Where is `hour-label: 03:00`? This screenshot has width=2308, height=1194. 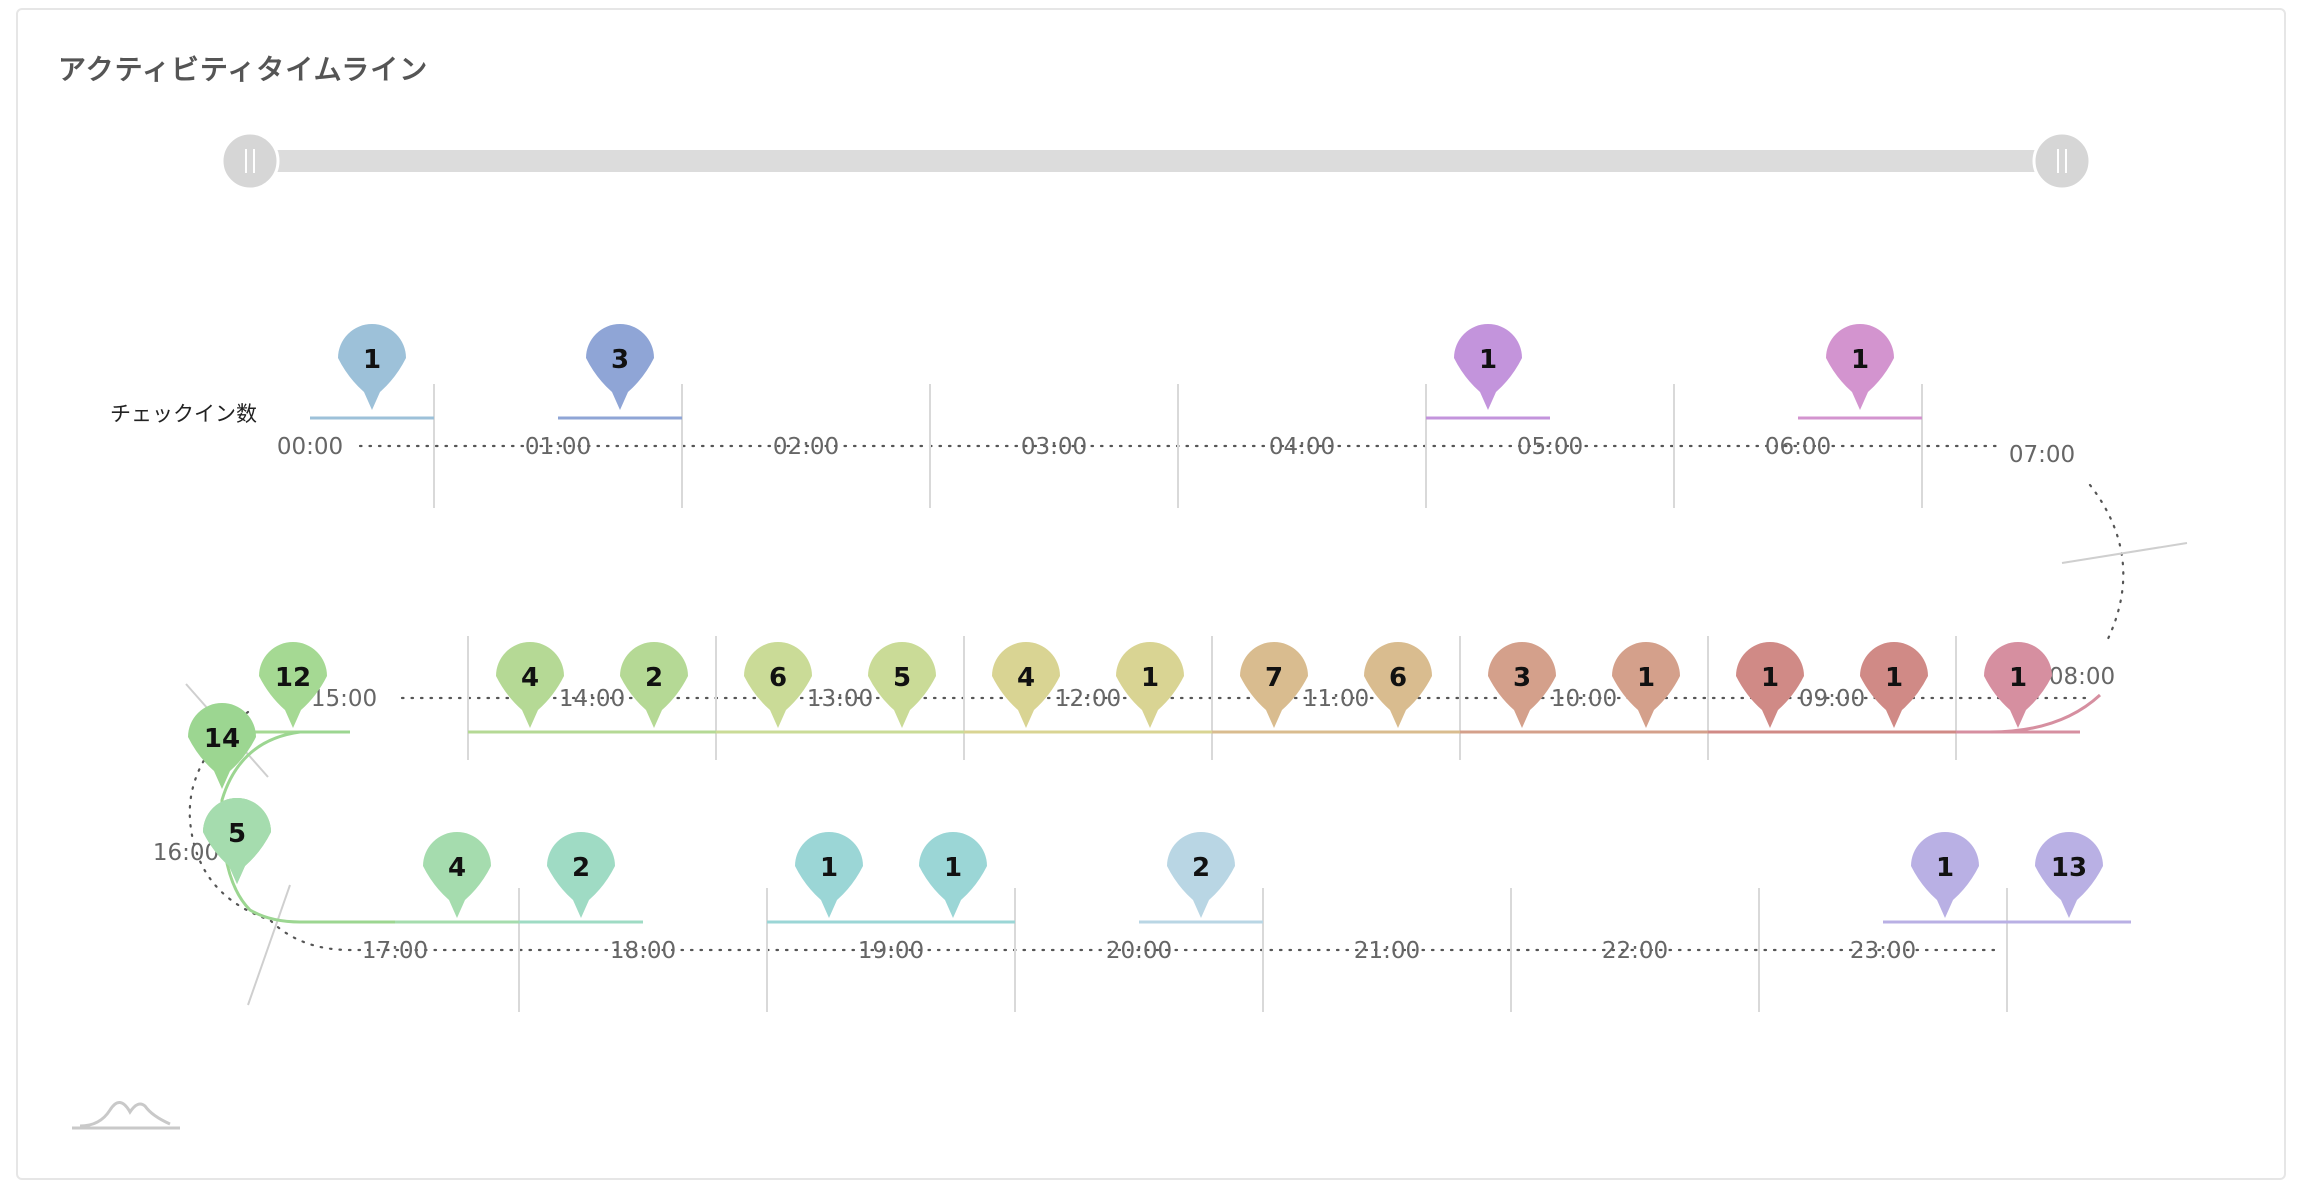
hour-label: 03:00 is located at coordinates (1054, 447).